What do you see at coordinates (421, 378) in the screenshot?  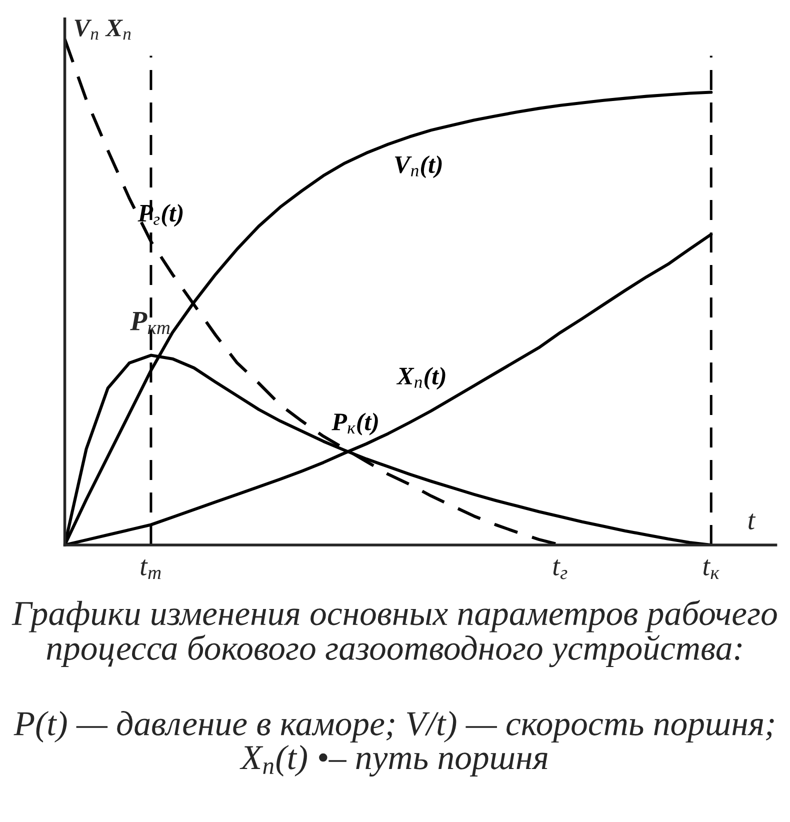 I see `series-label: X$_{п}$(t)` at bounding box center [421, 378].